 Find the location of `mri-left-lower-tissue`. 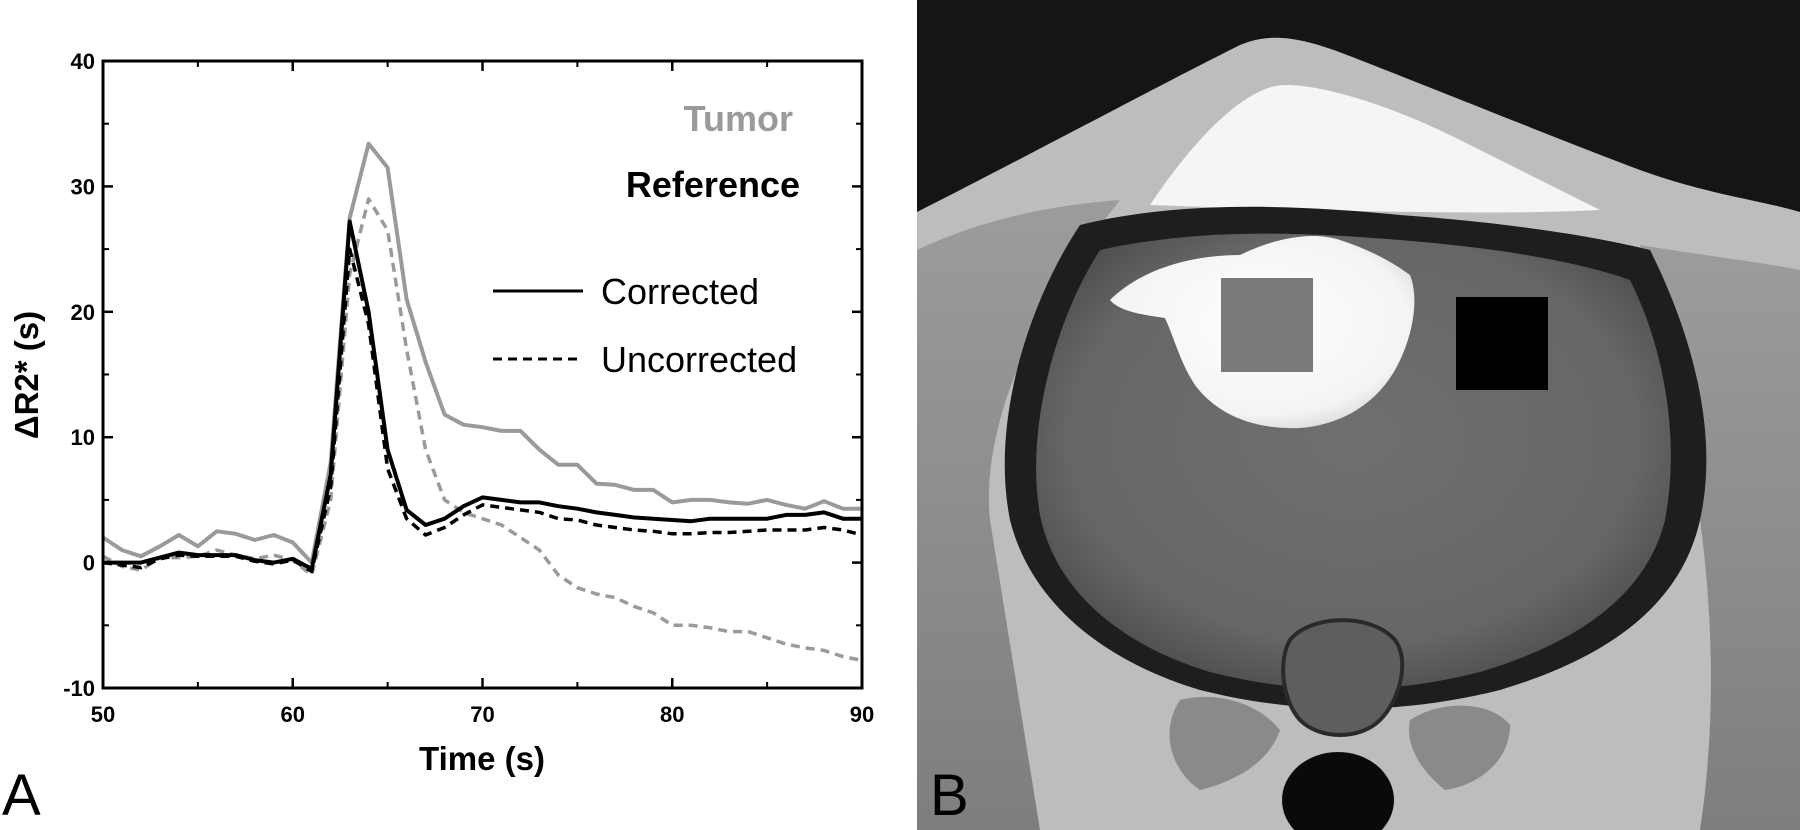

mri-left-lower-tissue is located at coordinates (1224, 743).